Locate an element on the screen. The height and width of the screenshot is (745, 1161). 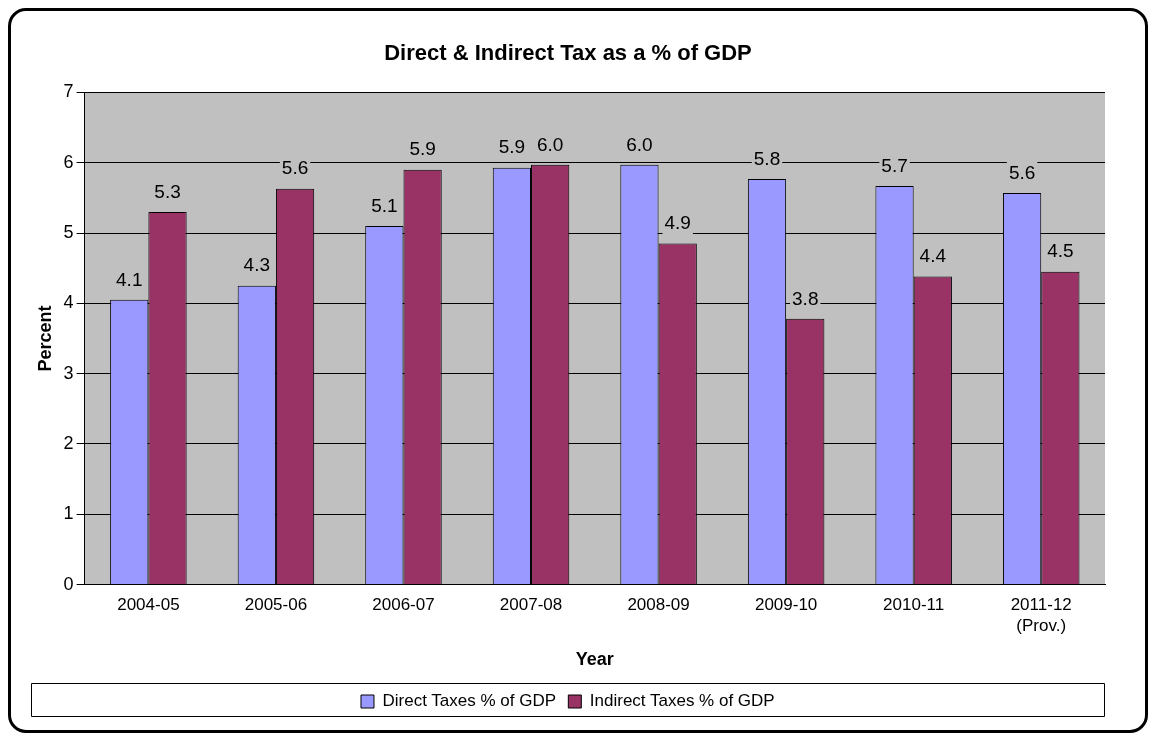
data-label: 4.5 is located at coordinates (1060, 251).